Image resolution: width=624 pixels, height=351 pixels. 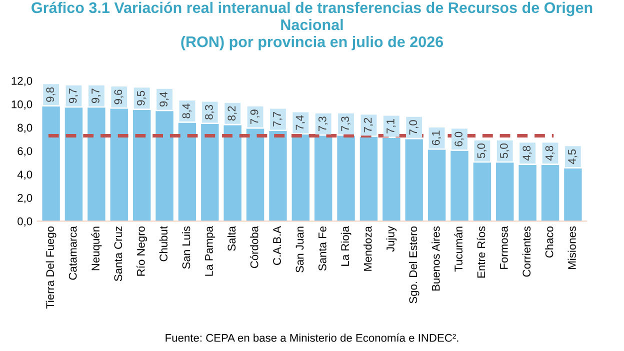 What do you see at coordinates (369, 125) in the screenshot?
I see `data-label: 7,2` at bounding box center [369, 125].